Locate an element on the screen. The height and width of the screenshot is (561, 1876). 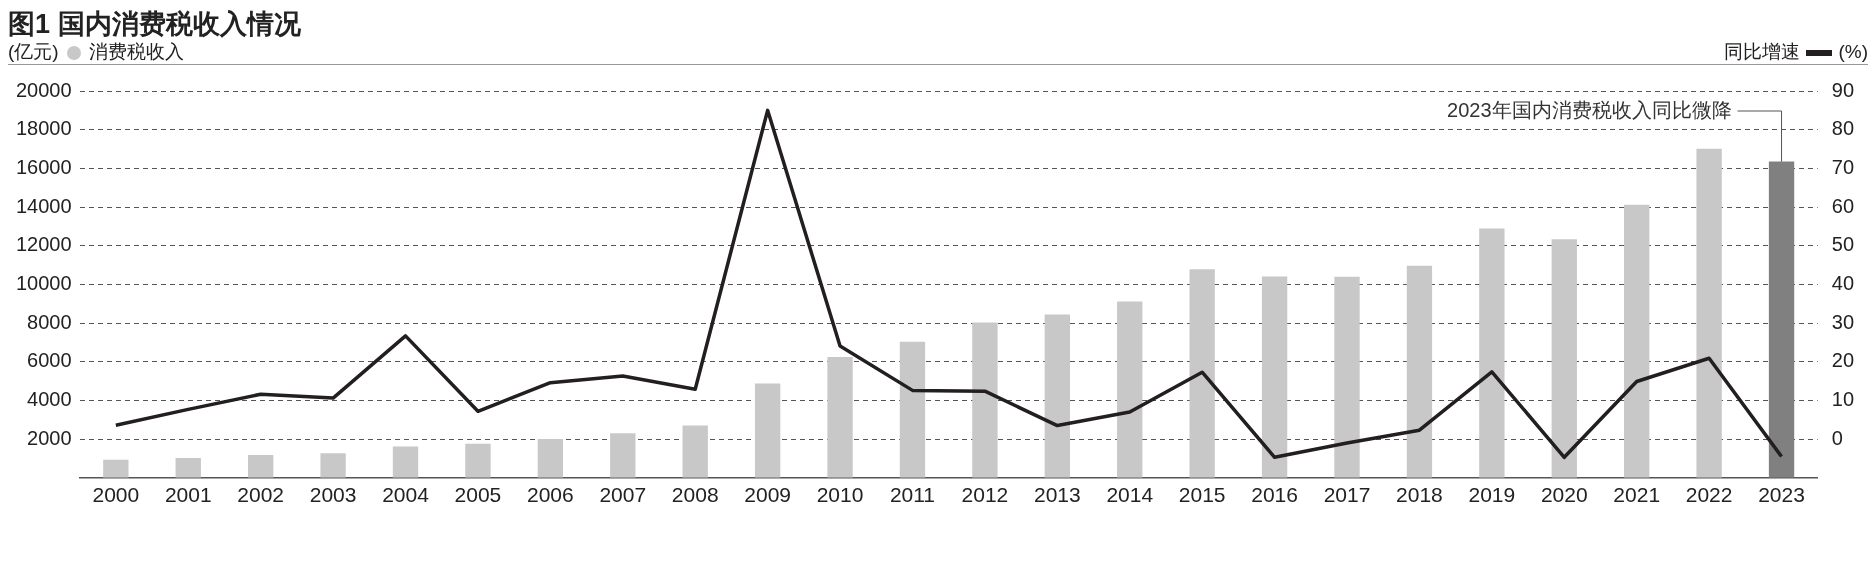
x-tick-label: 2006 is located at coordinates (550, 495).